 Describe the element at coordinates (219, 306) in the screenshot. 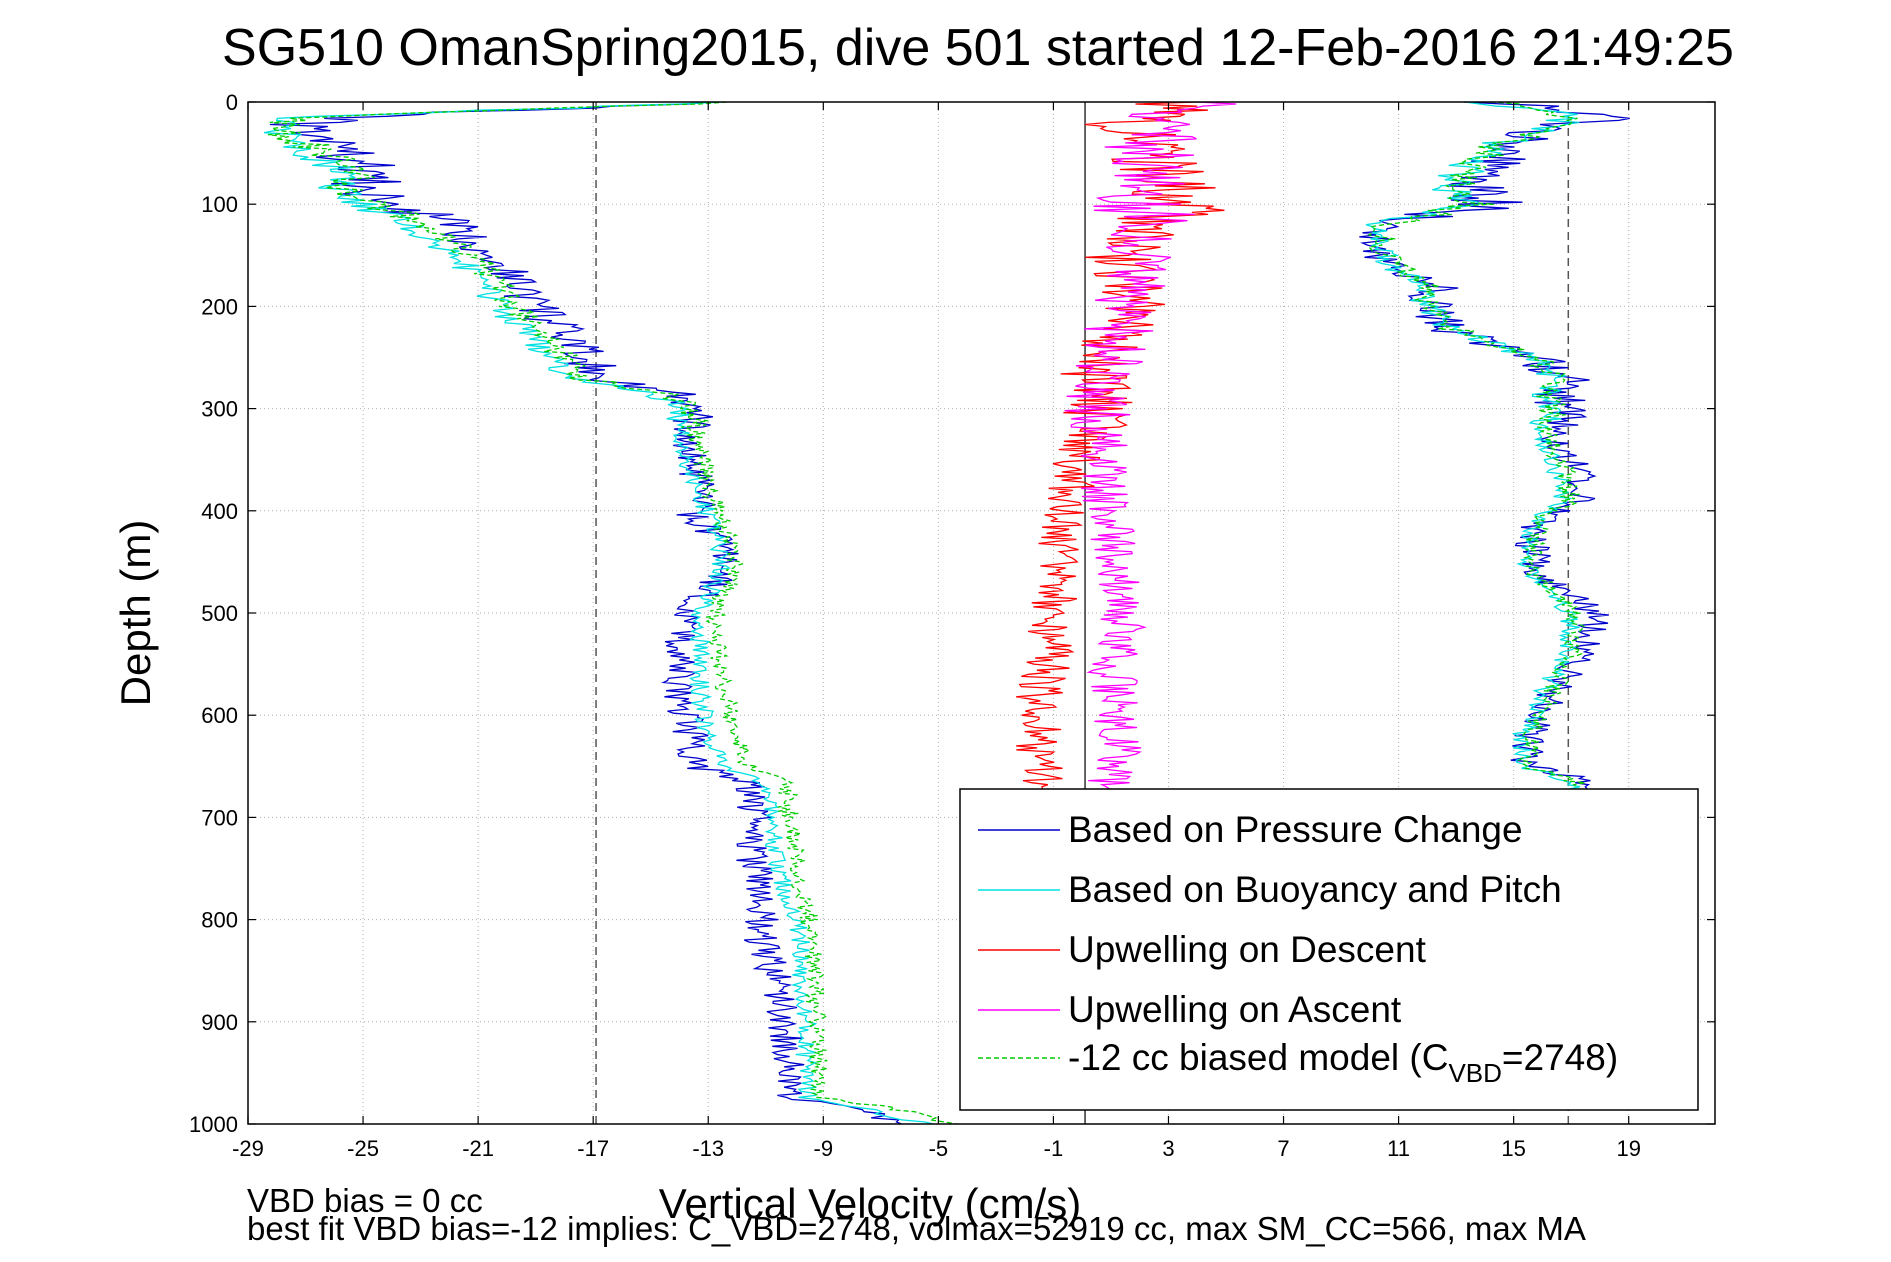

I see `y-tick-label: 200` at that location.